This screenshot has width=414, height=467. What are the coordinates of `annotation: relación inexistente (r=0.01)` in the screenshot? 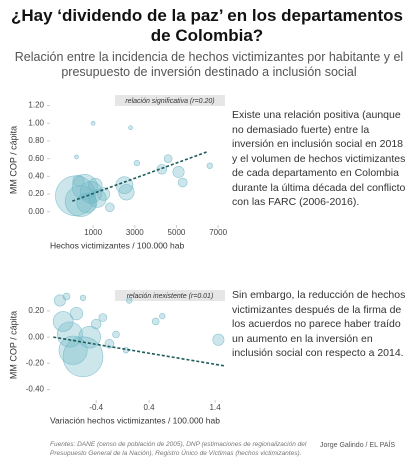 It's located at (170, 296).